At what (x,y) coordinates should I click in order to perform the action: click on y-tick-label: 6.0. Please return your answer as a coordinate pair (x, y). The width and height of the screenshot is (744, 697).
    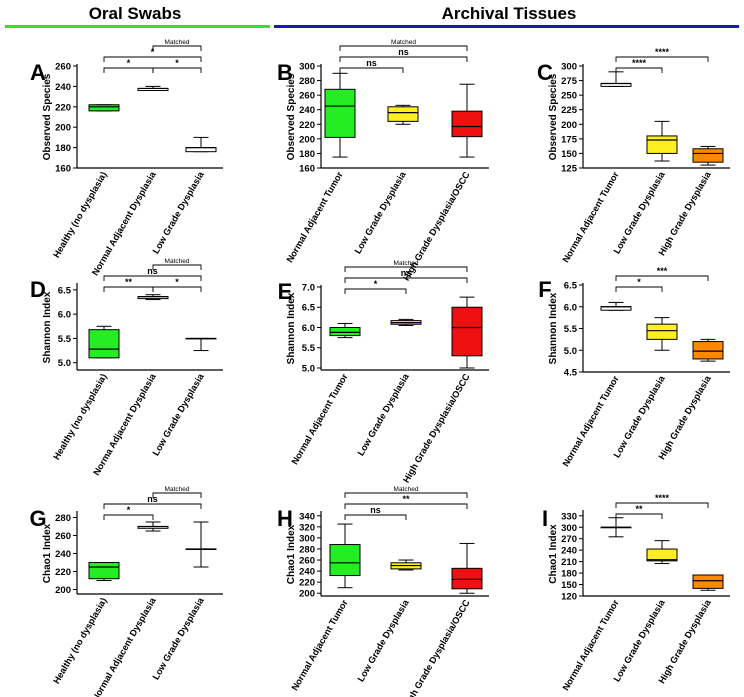
    Looking at the image, I should click on (570, 307).